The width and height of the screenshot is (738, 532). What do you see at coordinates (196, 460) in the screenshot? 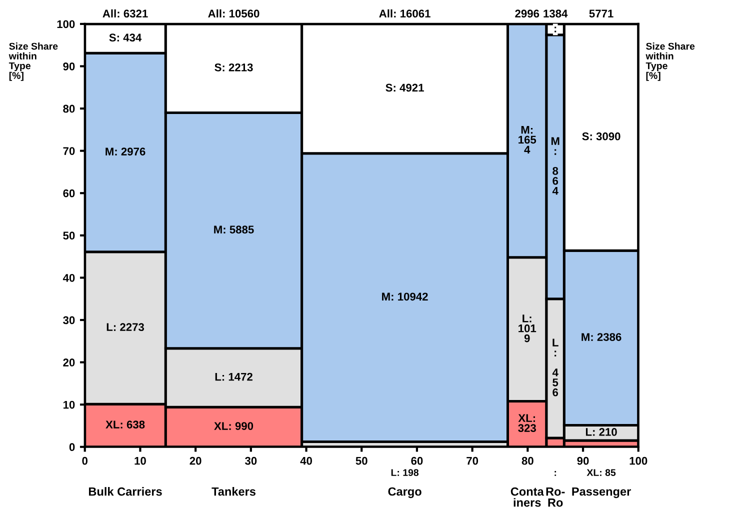
I see `x-tick-label: 20` at bounding box center [196, 460].